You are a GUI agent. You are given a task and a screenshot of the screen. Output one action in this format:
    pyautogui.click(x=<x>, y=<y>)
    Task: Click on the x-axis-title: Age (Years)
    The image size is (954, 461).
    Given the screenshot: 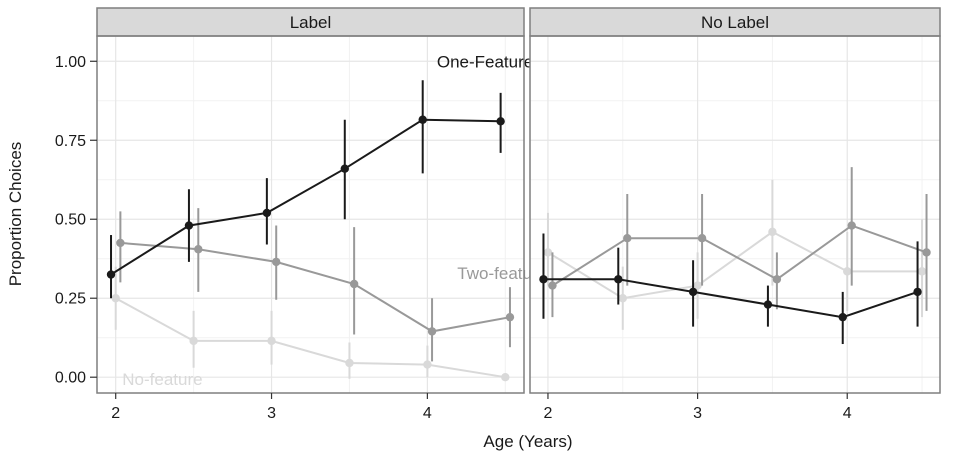 What is the action you would take?
    pyautogui.click(x=527, y=441)
    